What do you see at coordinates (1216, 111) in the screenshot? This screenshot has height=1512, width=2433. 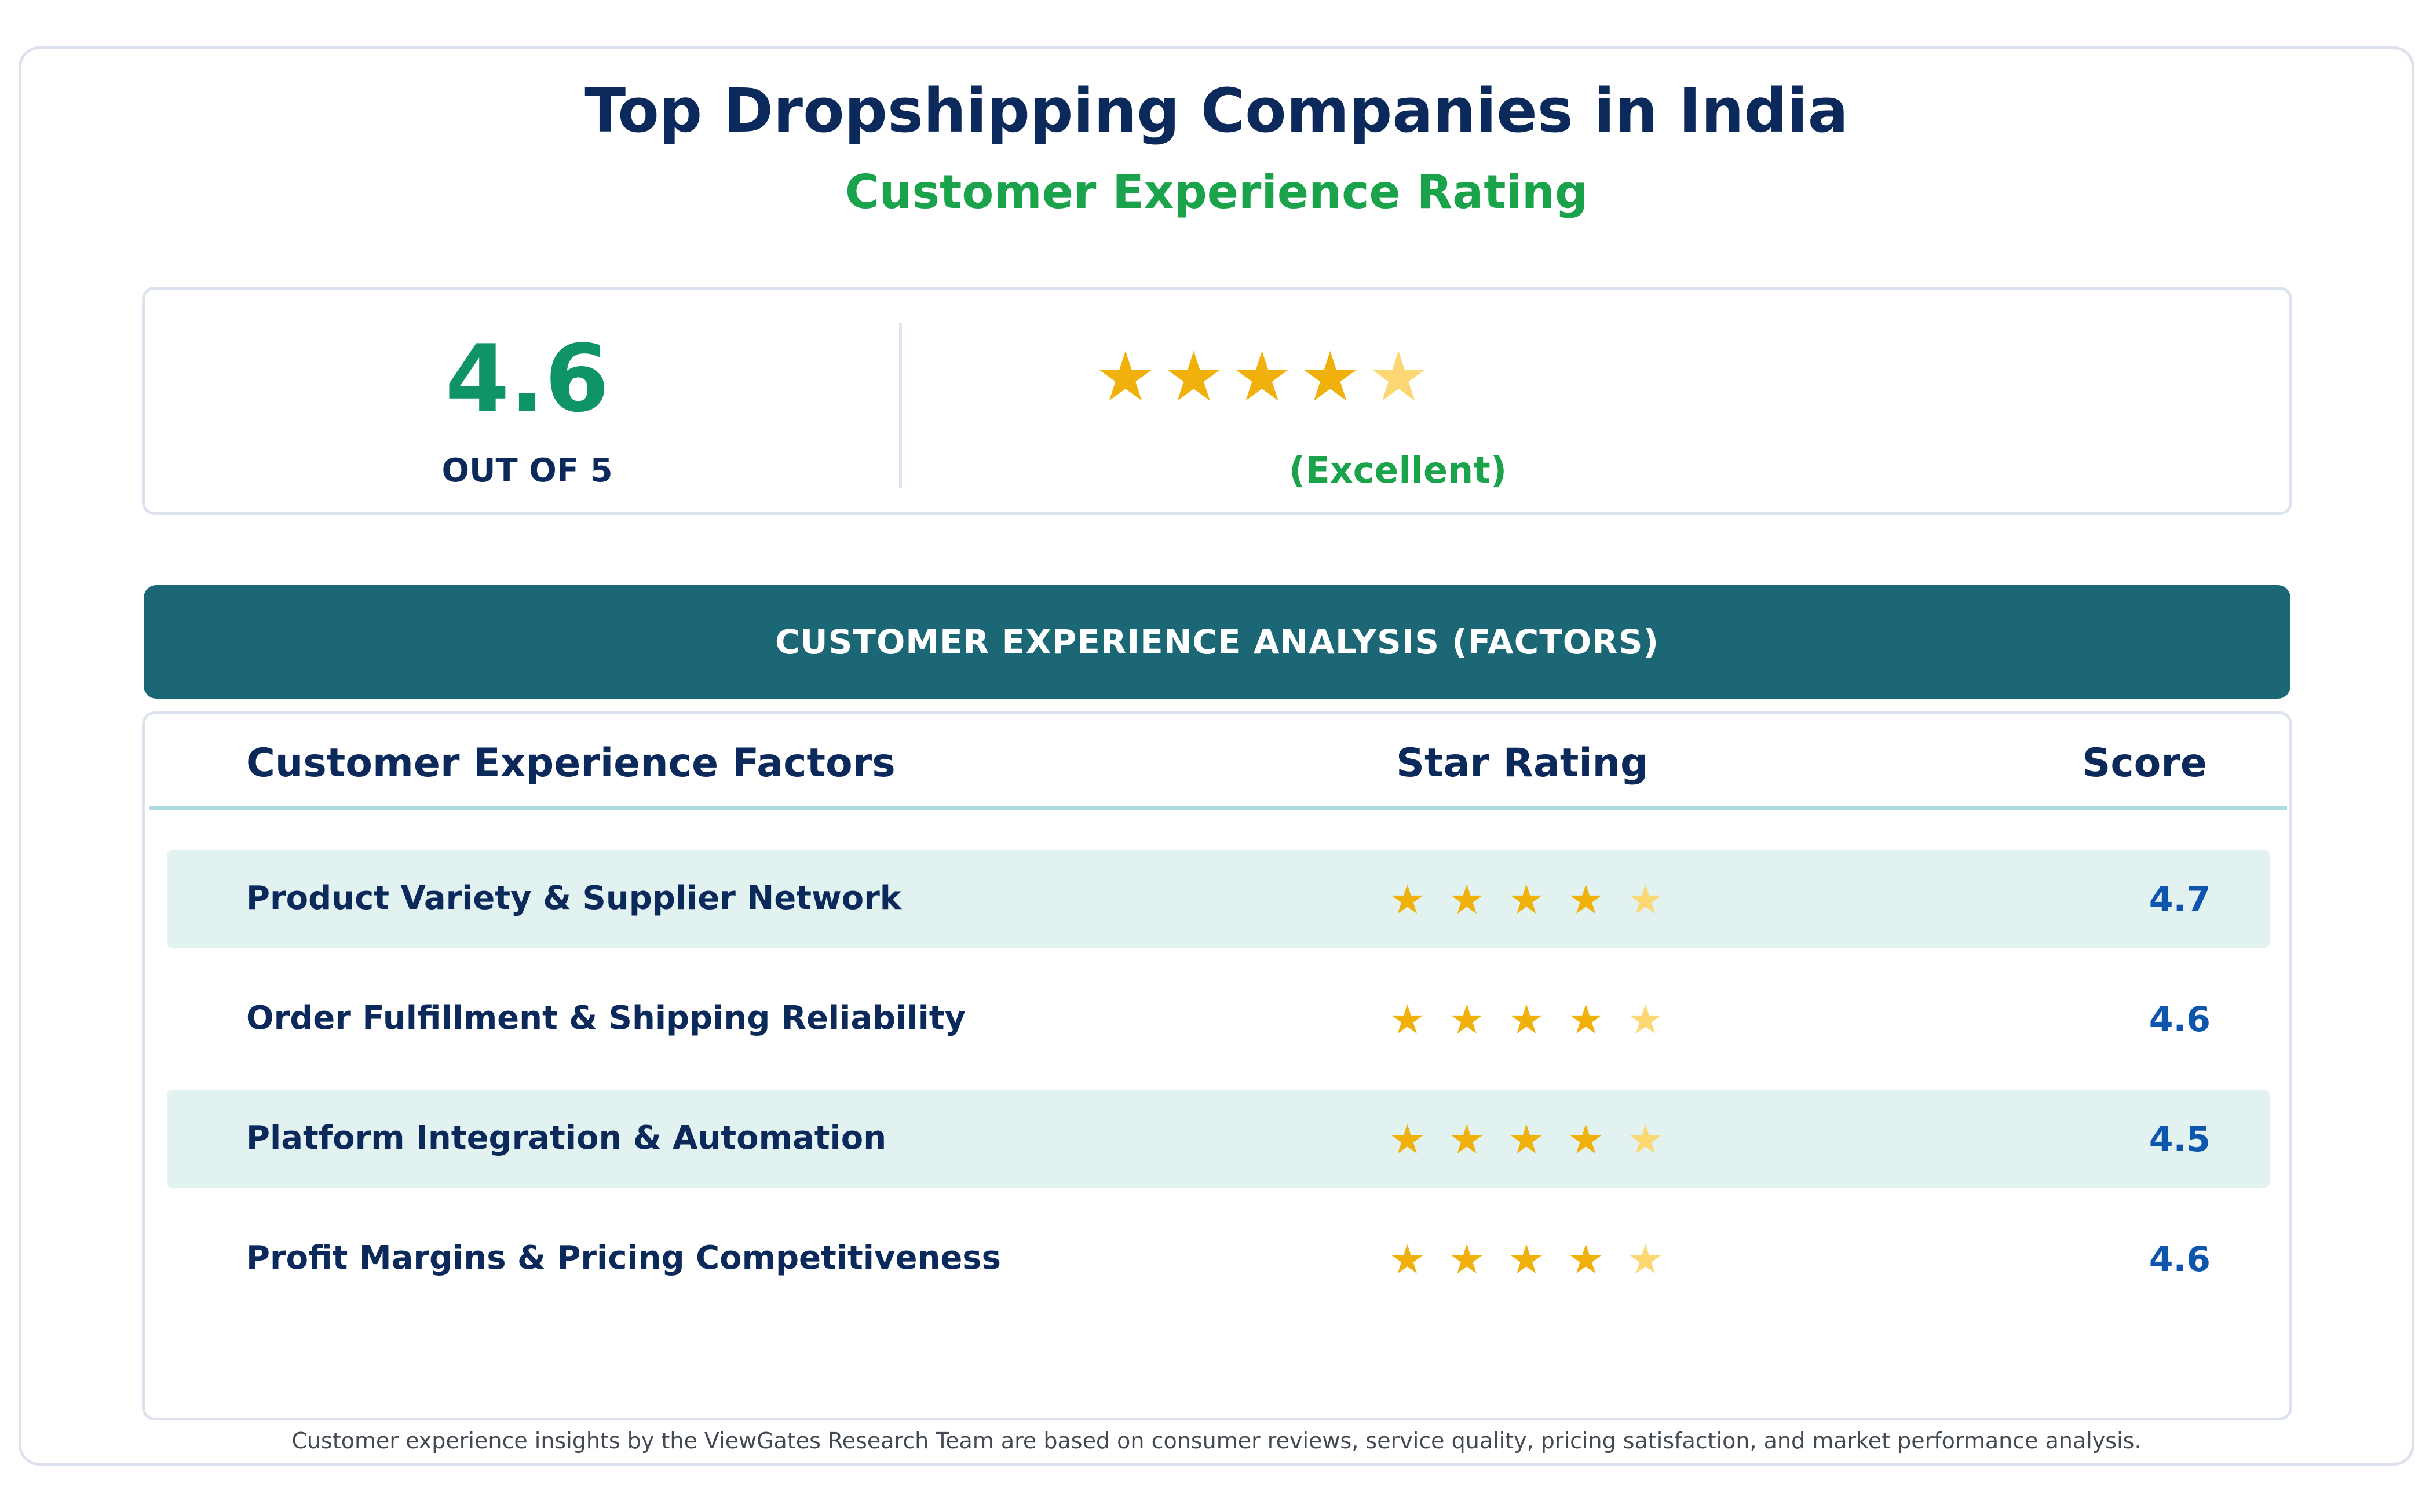 I see `page-title: Top Dropshipping Companies in India` at bounding box center [1216, 111].